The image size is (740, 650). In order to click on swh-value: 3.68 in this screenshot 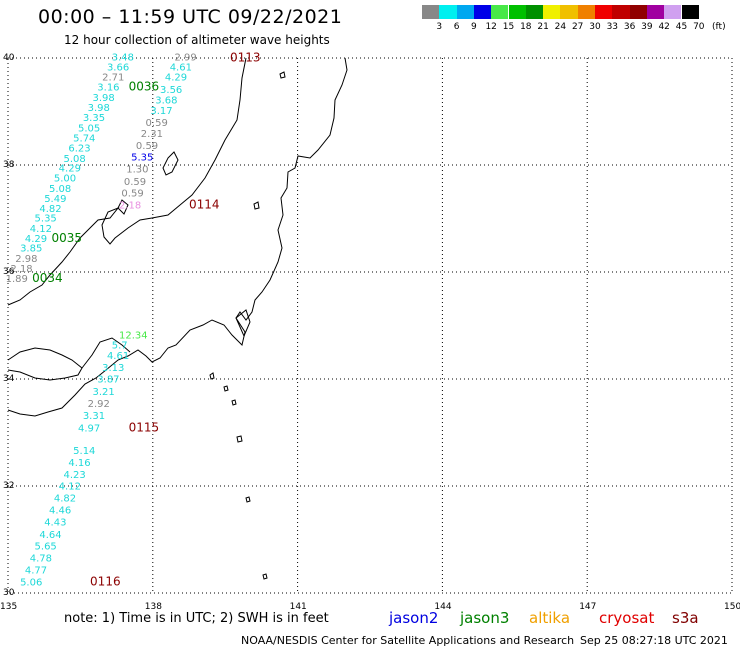, I will do `click(166, 100)`.